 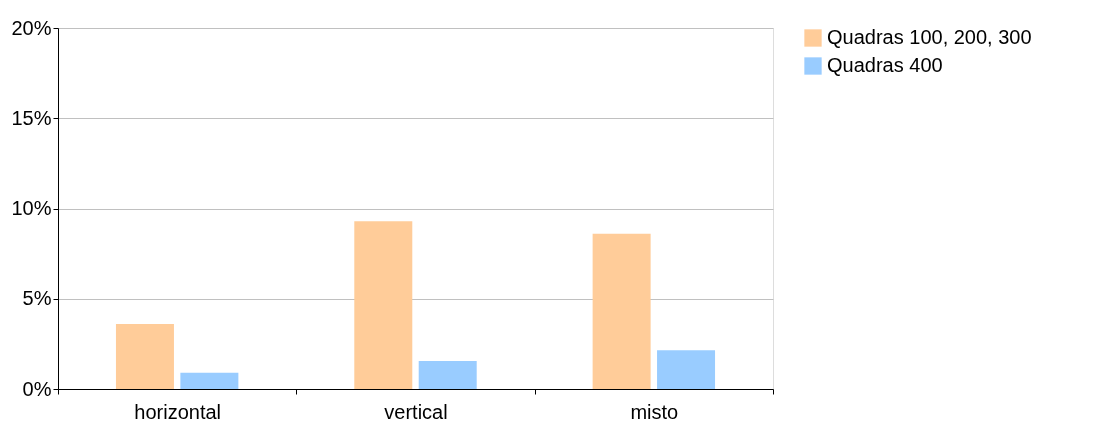 I want to click on legend-label: Quadras 400, so click(x=885, y=65).